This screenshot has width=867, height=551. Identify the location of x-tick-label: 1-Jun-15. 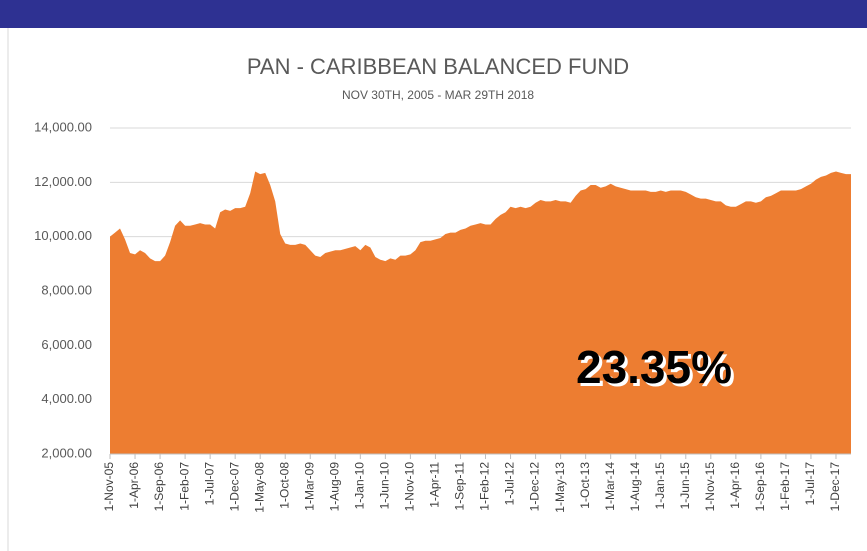
(685, 486).